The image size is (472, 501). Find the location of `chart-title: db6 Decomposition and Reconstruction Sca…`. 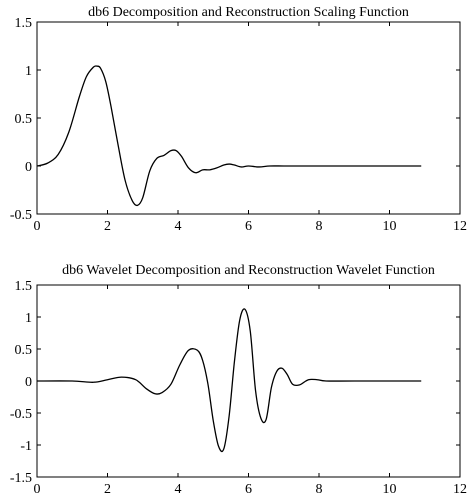

chart-title: db6 Decomposition and Reconstruction Sca… is located at coordinates (248, 12).